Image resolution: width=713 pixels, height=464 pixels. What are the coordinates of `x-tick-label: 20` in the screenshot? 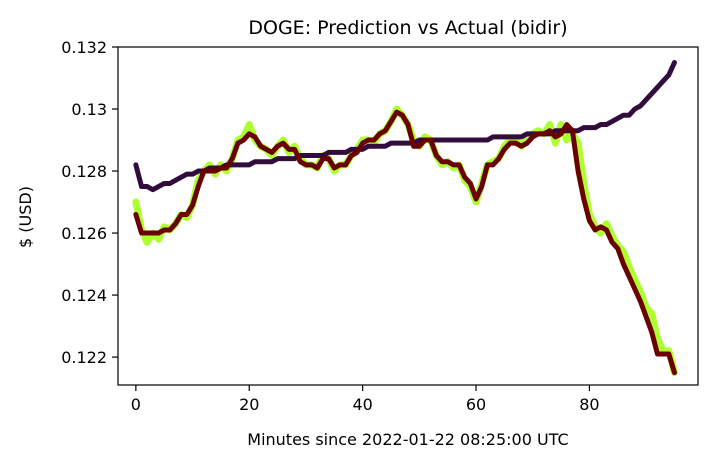 It's located at (249, 404).